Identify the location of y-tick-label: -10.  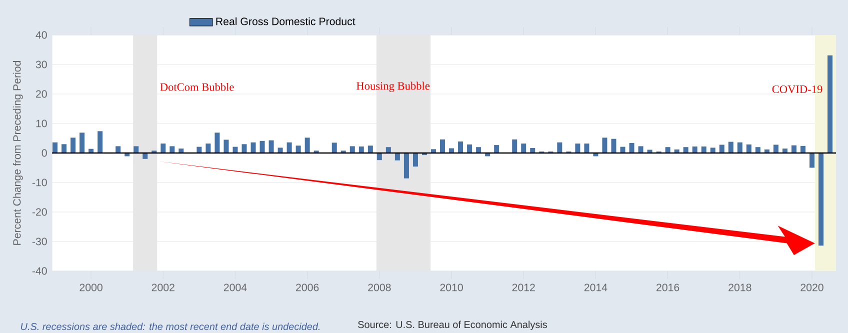
(39, 182).